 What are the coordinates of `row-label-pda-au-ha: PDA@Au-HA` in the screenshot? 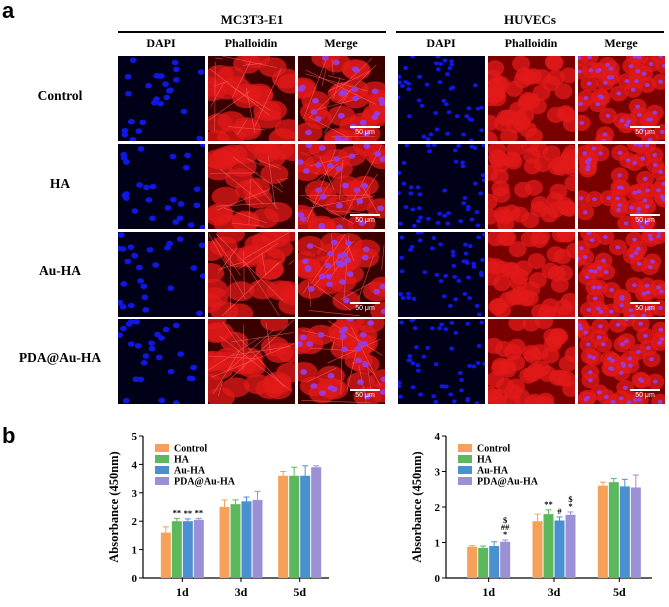 It's located at (60, 357).